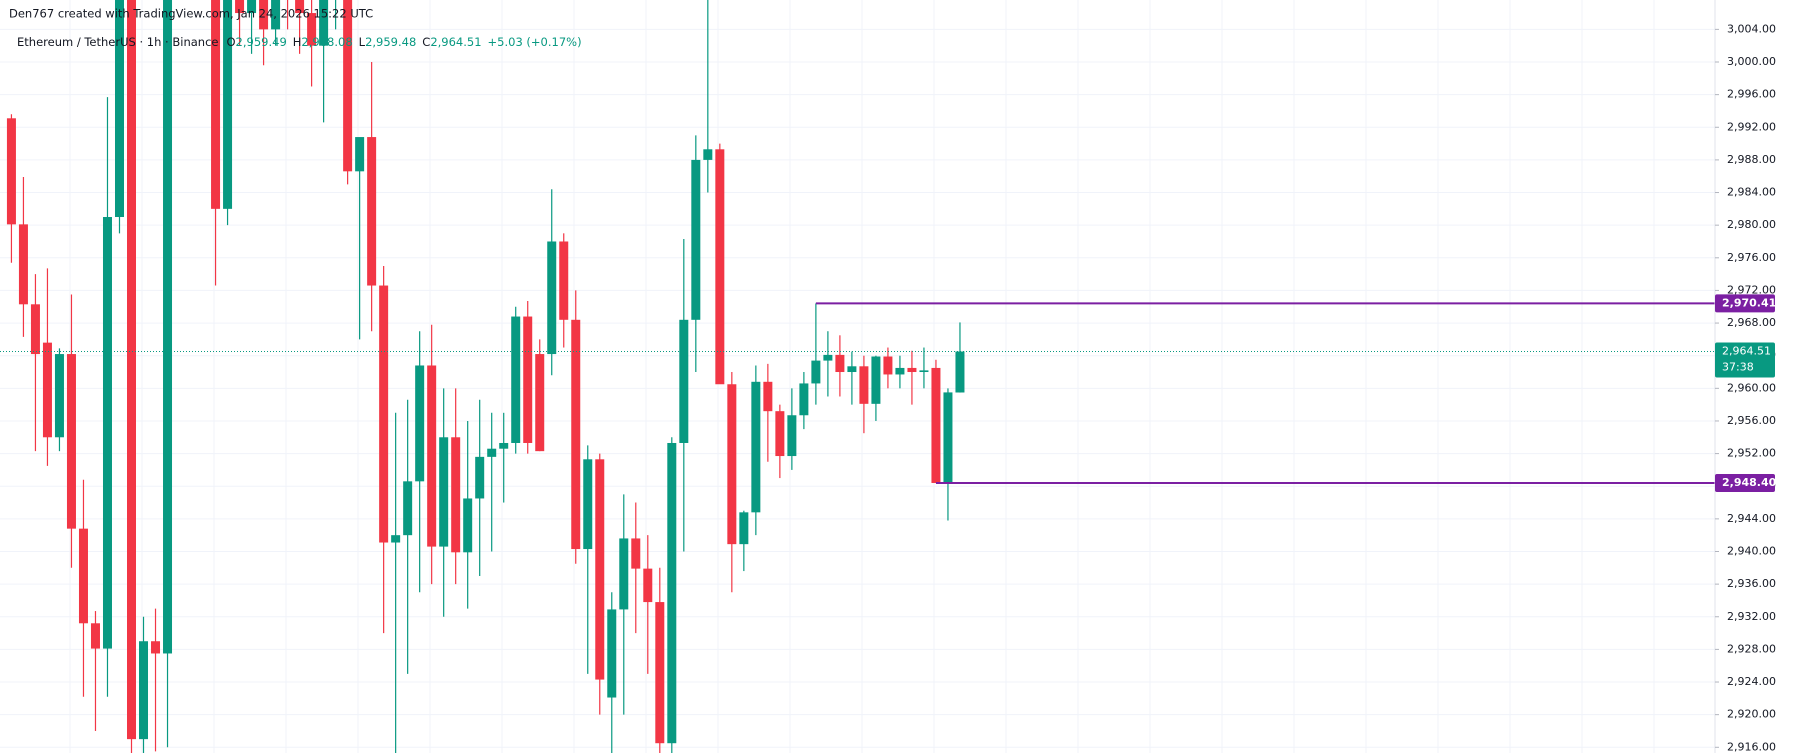 This screenshot has height=753, width=1793. What do you see at coordinates (1751, 257) in the screenshot?
I see `y-tick-label: 2,976.00` at bounding box center [1751, 257].